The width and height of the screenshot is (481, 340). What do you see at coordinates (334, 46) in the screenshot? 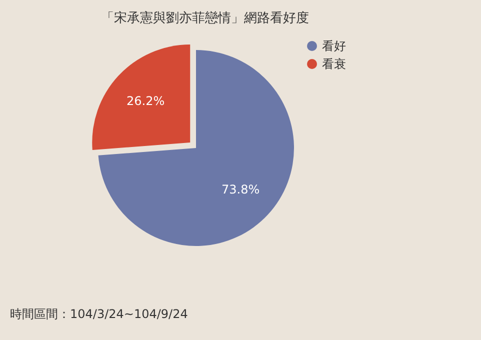
I see `legend-label: 看好` at bounding box center [334, 46].